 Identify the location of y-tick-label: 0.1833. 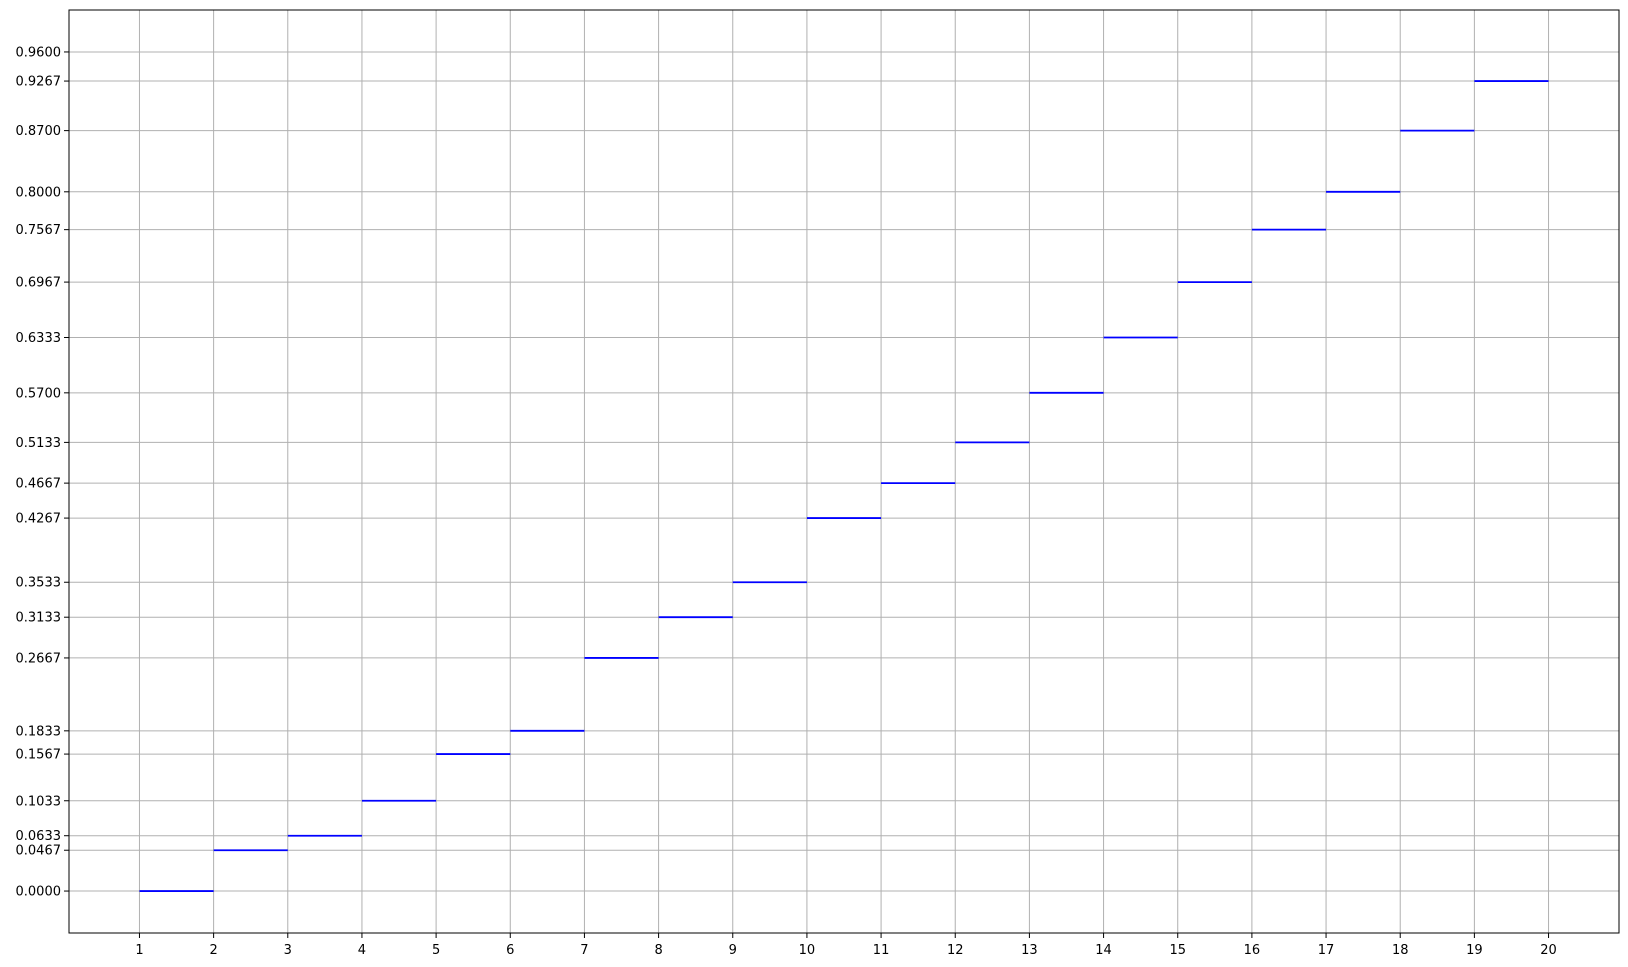
(39, 731).